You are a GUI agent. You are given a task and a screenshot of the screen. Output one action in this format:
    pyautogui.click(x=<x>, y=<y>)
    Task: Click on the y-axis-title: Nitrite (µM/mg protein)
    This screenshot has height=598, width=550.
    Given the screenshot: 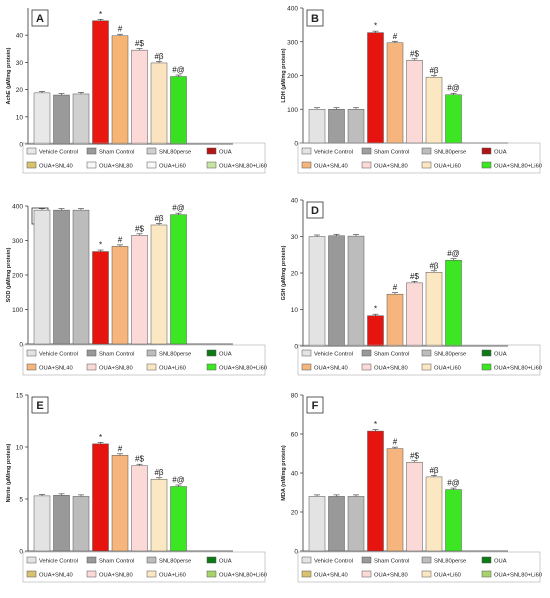 What is the action you would take?
    pyautogui.click(x=9, y=472)
    